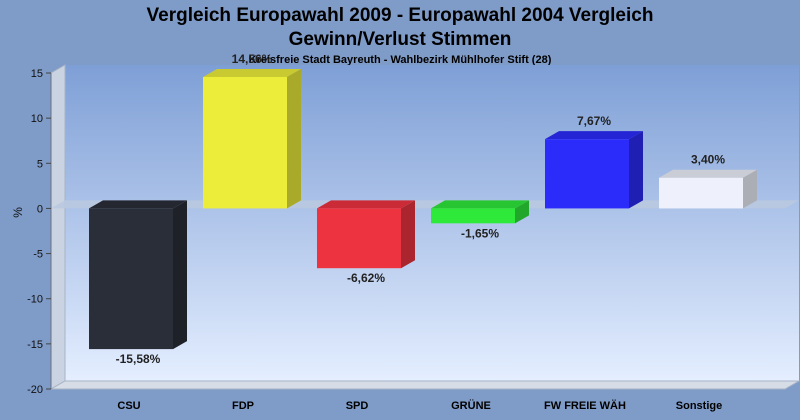 Image resolution: width=800 pixels, height=420 pixels. What do you see at coordinates (594, 121) in the screenshot?
I see `data-label: 7,67%` at bounding box center [594, 121].